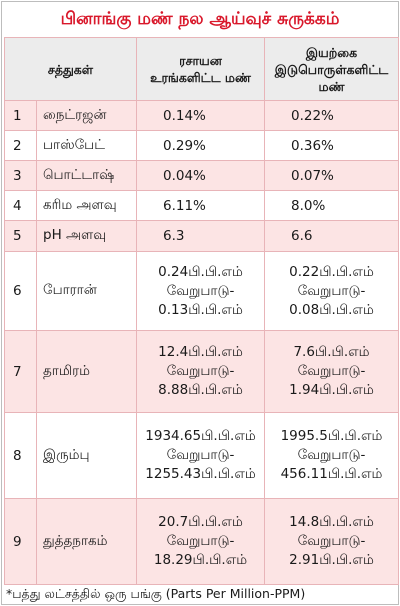 Image resolution: width=400 pixels, height=606 pixels. I want to click on value-line: 2.91பி.பி.எம், so click(331, 560).